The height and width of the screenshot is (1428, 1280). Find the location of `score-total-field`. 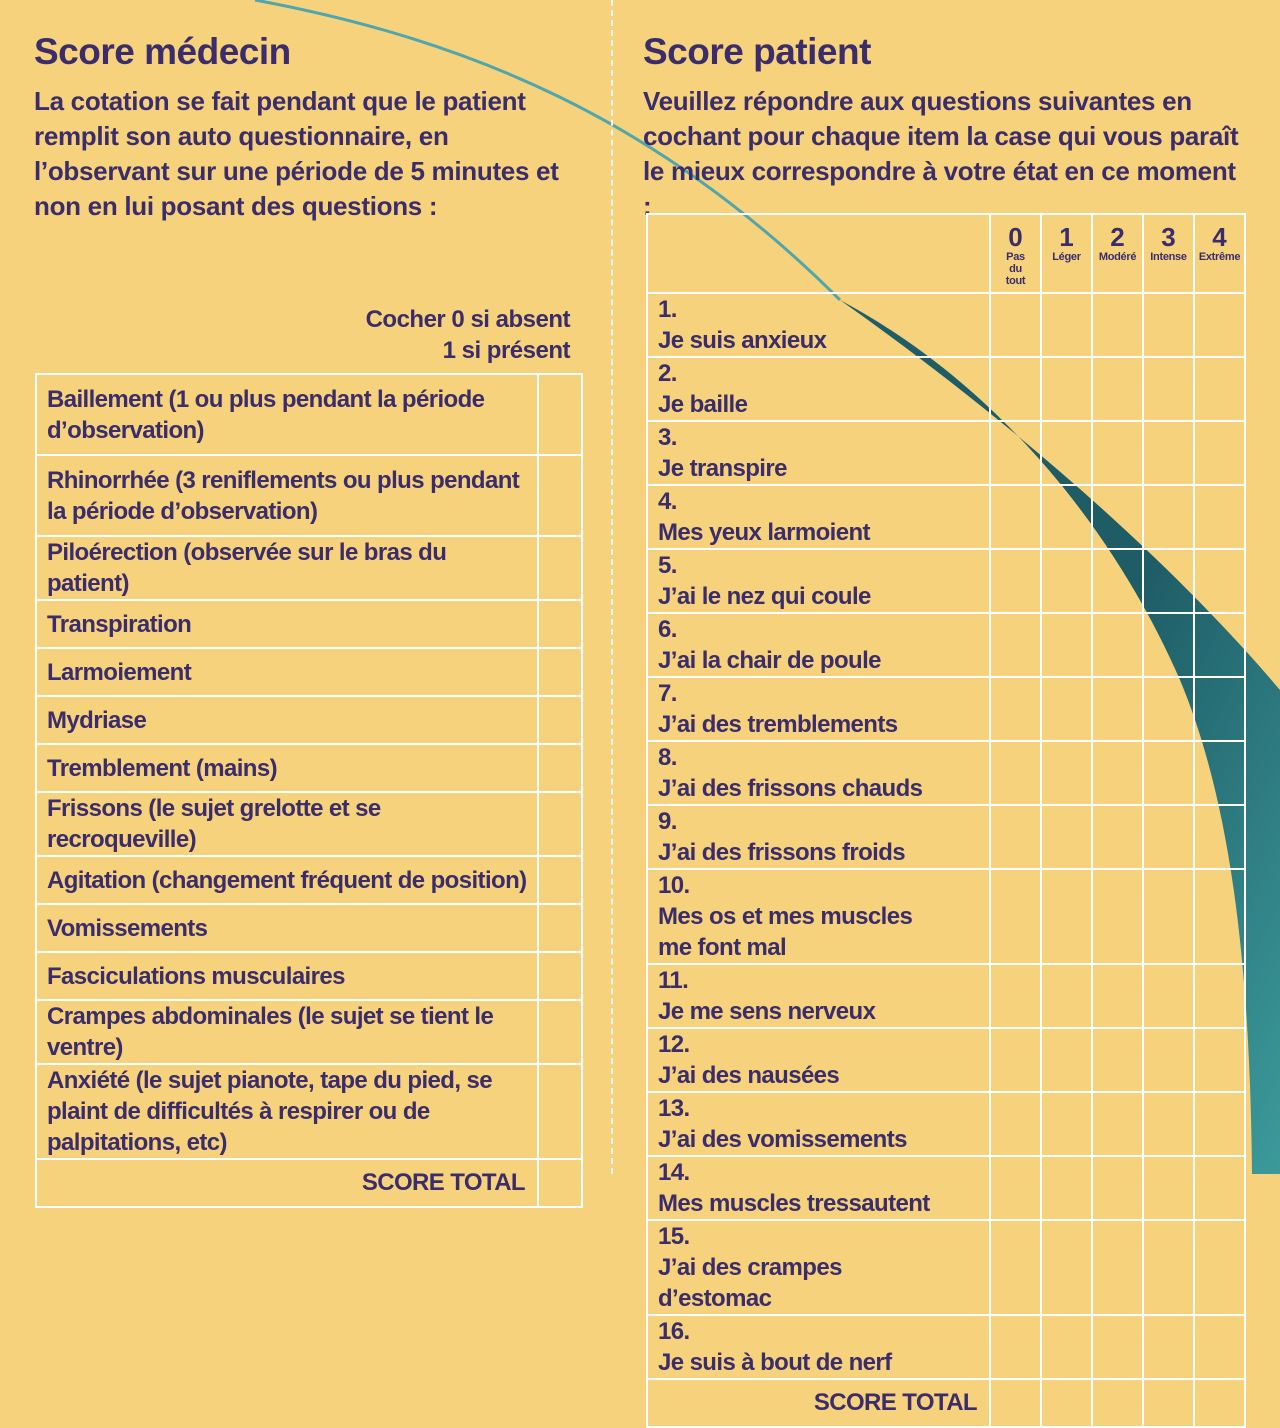

score-total-field is located at coordinates (560, 1183).